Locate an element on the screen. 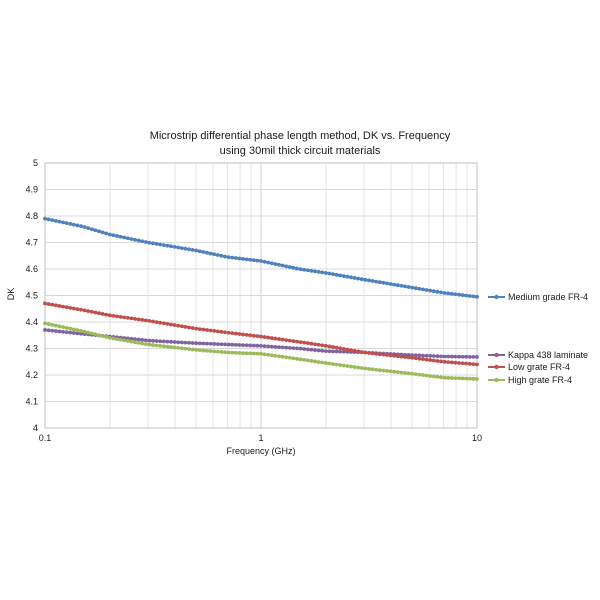  y-axis-label: DK is located at coordinates (11, 294).